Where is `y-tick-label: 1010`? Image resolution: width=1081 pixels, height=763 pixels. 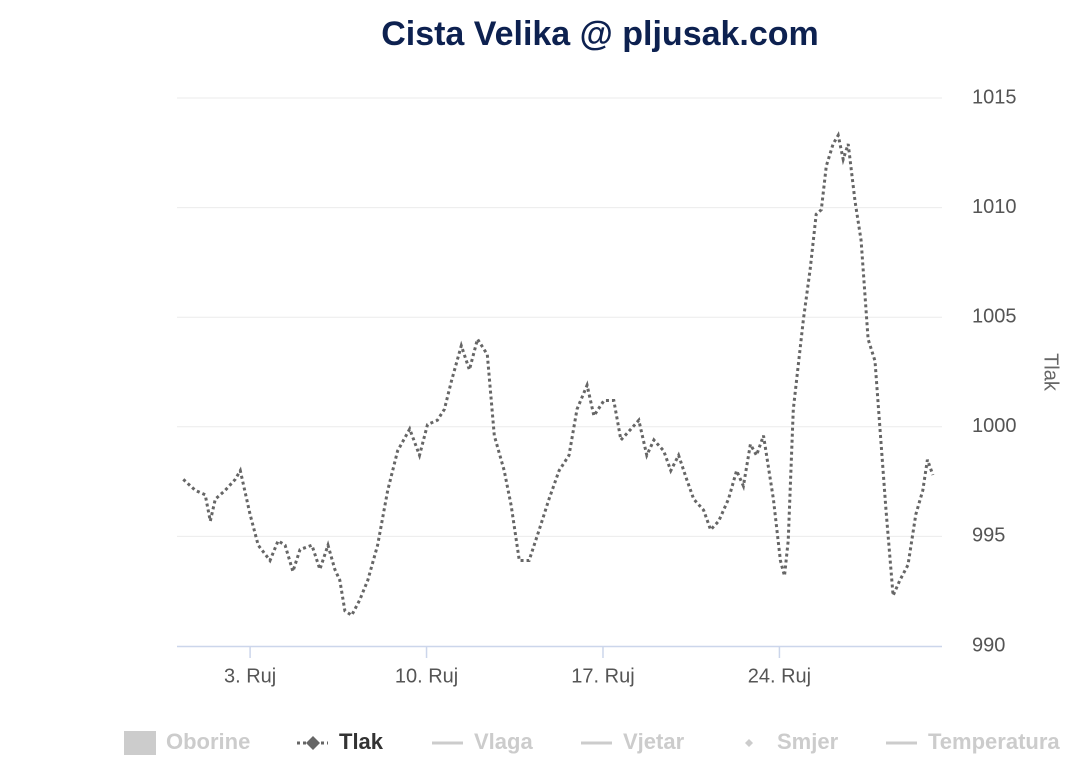
y-tick-label: 1010 is located at coordinates (994, 207).